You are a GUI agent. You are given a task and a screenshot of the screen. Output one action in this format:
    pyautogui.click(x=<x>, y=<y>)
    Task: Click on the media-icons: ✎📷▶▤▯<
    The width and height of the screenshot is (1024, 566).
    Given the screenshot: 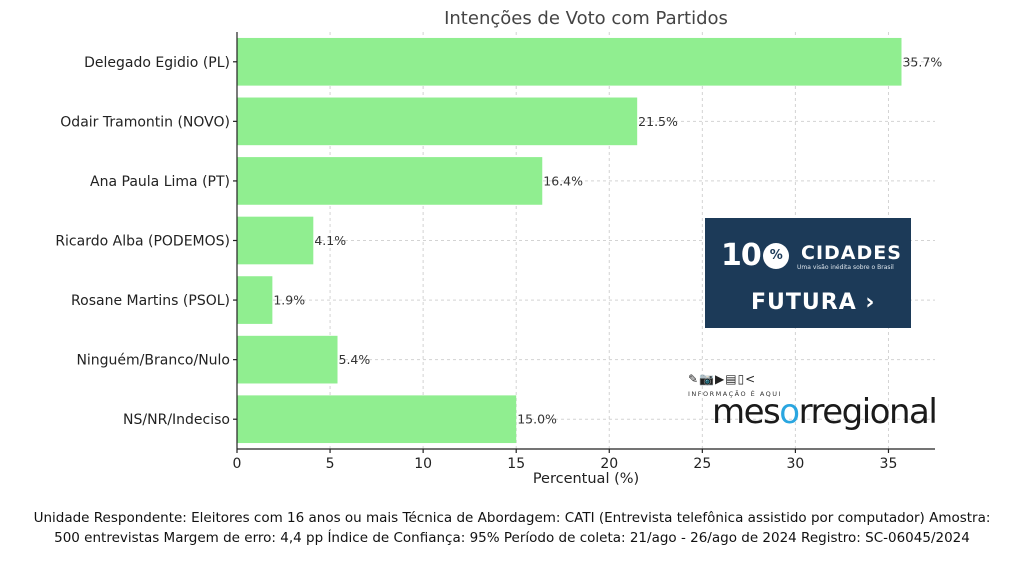 What is the action you would take?
    pyautogui.click(x=722, y=379)
    